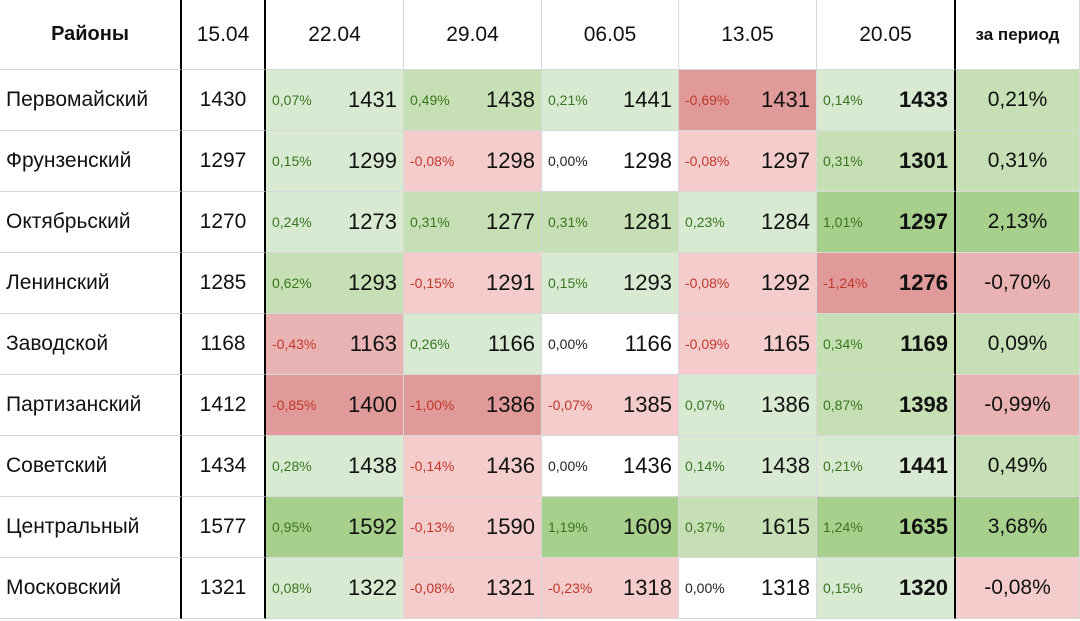  What do you see at coordinates (748, 100) in the screenshot?
I see `week-cell: -0,69% 1431` at bounding box center [748, 100].